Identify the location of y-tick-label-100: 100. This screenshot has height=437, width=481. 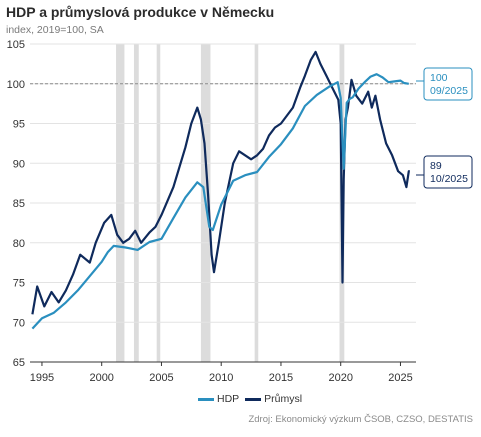
(16, 85).